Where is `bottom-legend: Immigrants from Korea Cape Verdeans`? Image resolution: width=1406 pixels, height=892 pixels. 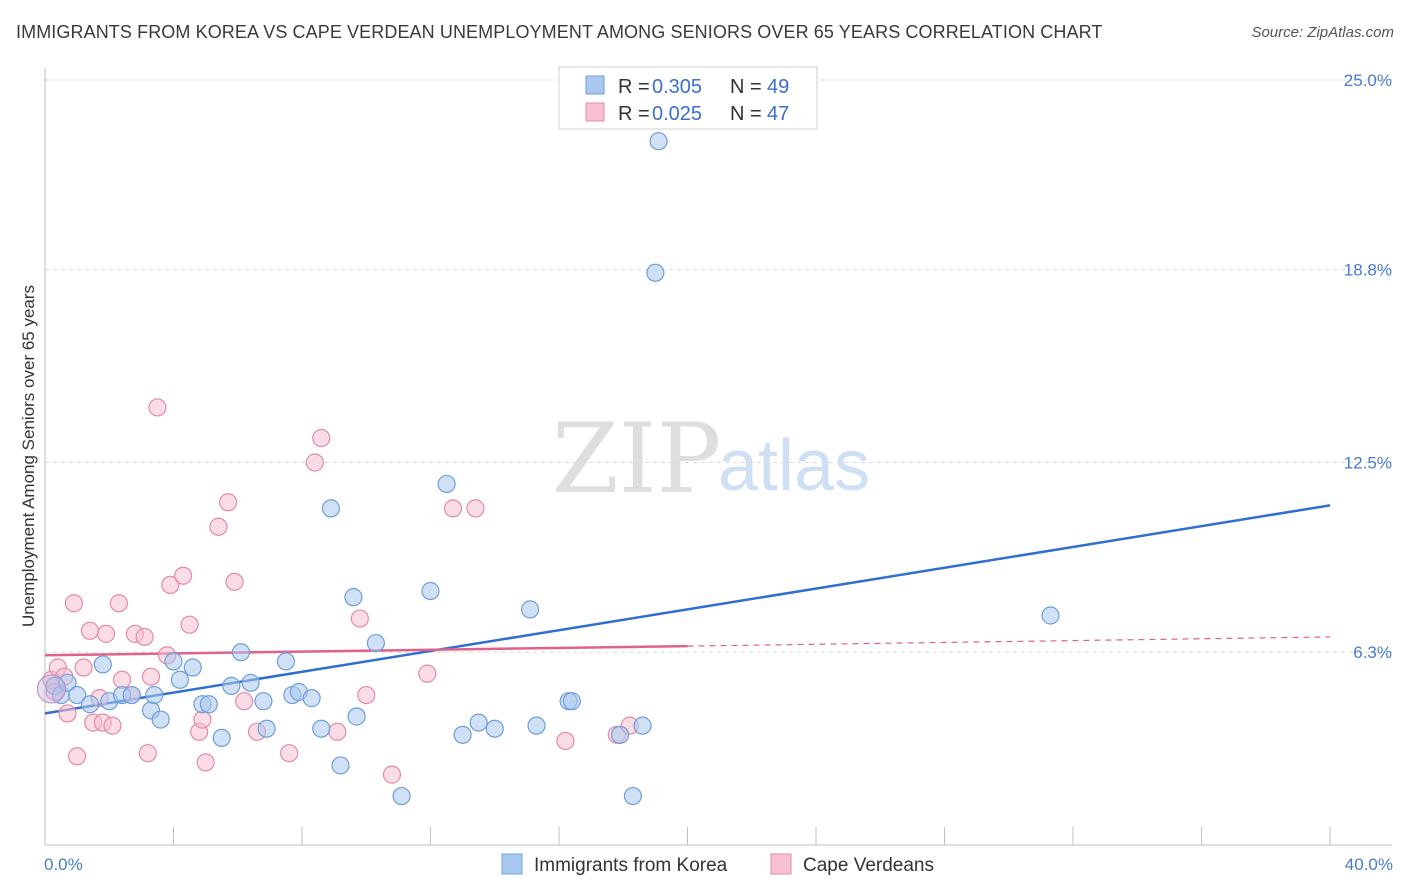 bottom-legend: Immigrants from Korea Cape Verdeans is located at coordinates (717, 864).